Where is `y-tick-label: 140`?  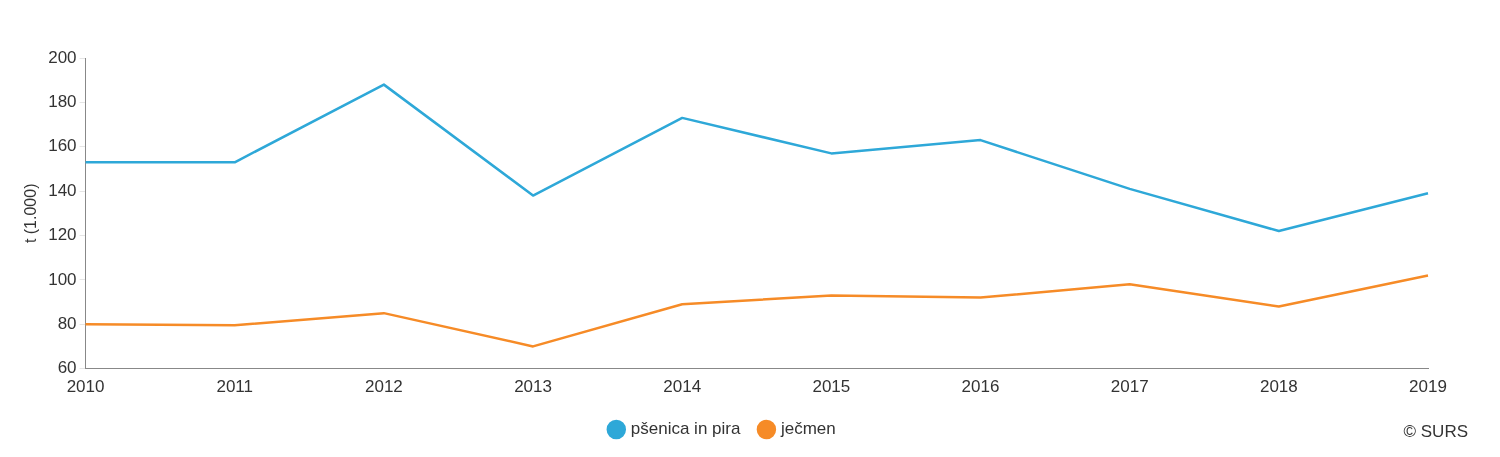 y-tick-label: 140 is located at coordinates (62, 190).